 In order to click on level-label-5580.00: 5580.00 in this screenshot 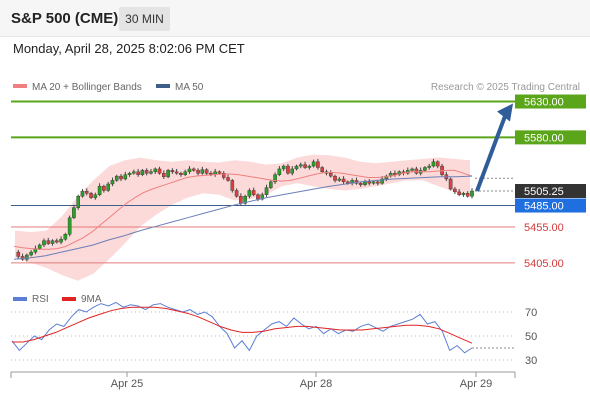, I will do `click(544, 138)`.